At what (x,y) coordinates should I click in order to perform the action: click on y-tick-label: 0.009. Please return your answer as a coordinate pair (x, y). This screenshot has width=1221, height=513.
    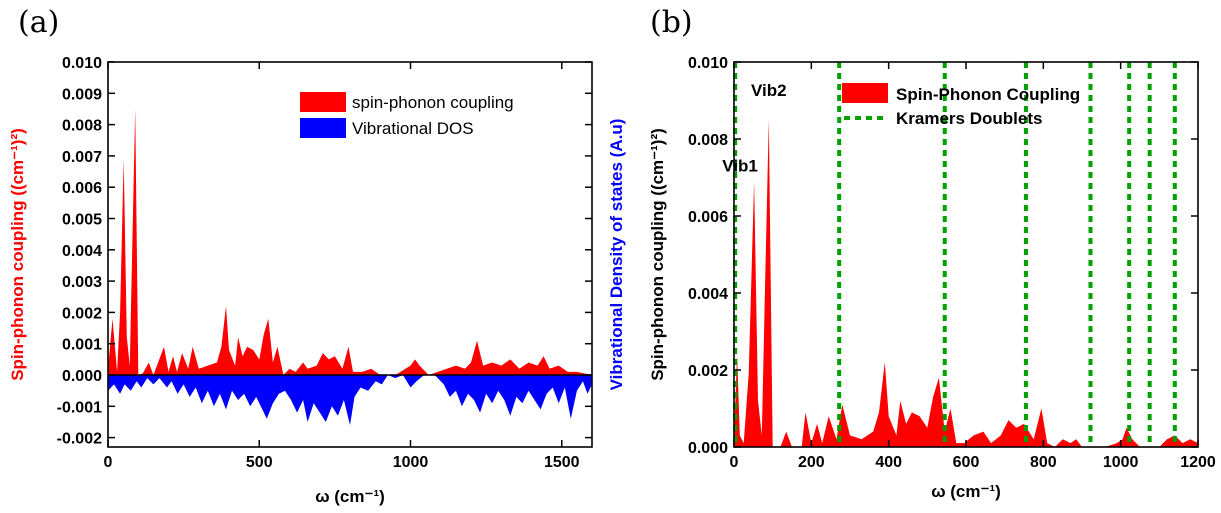
    Looking at the image, I should click on (82, 94).